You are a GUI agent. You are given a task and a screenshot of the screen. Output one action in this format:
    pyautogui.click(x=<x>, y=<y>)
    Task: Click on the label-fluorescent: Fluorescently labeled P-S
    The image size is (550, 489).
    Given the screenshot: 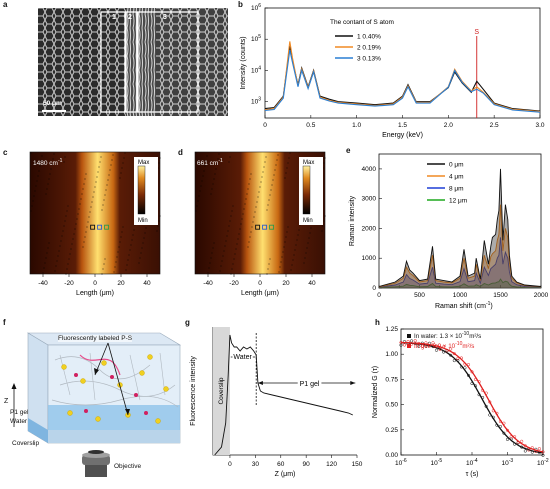 What is the action you would take?
    pyautogui.click(x=95, y=338)
    